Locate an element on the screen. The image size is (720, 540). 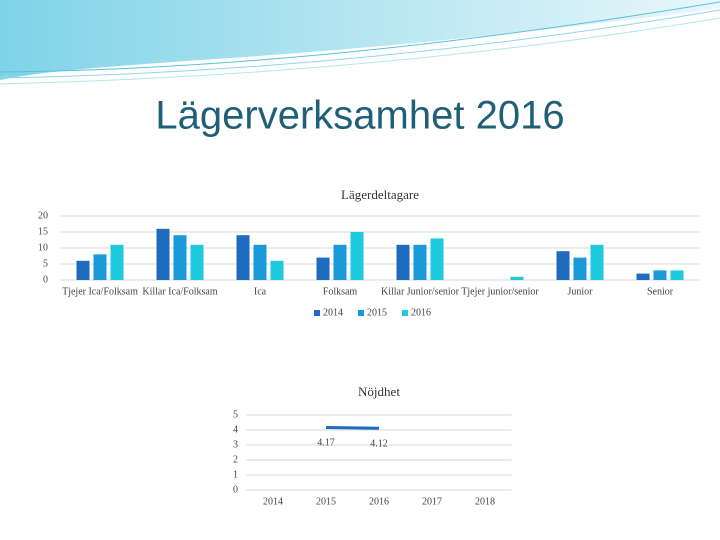
y-tick-label: 10 is located at coordinates (43, 247).